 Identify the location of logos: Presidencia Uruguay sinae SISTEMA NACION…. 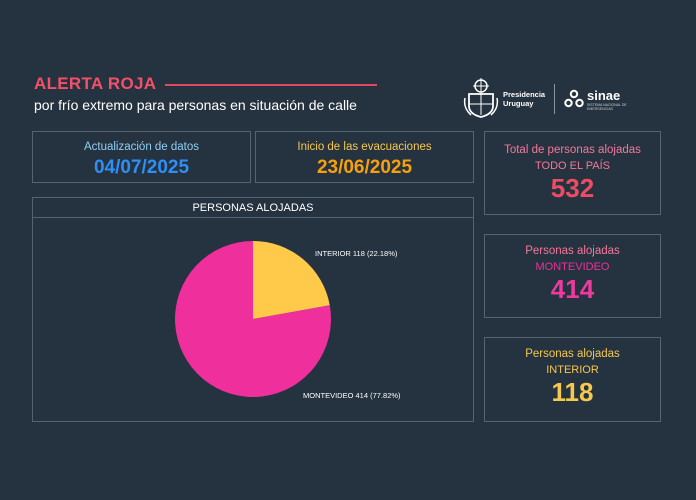
(563, 98).